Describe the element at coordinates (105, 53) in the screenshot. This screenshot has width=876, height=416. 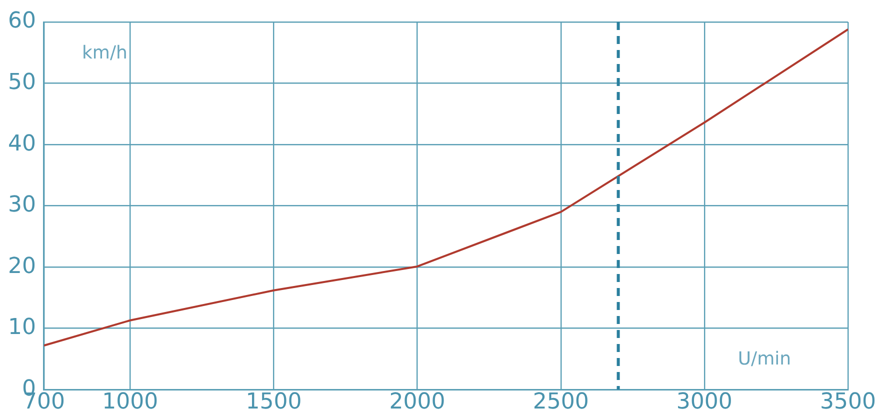
I see `y-axis-title: km/h` at that location.